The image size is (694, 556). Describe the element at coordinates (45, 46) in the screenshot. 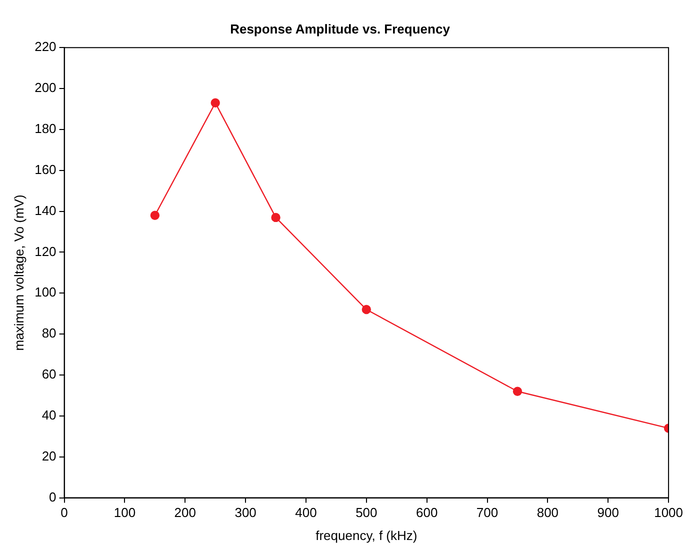

I see `y-tick-label: 220` at that location.